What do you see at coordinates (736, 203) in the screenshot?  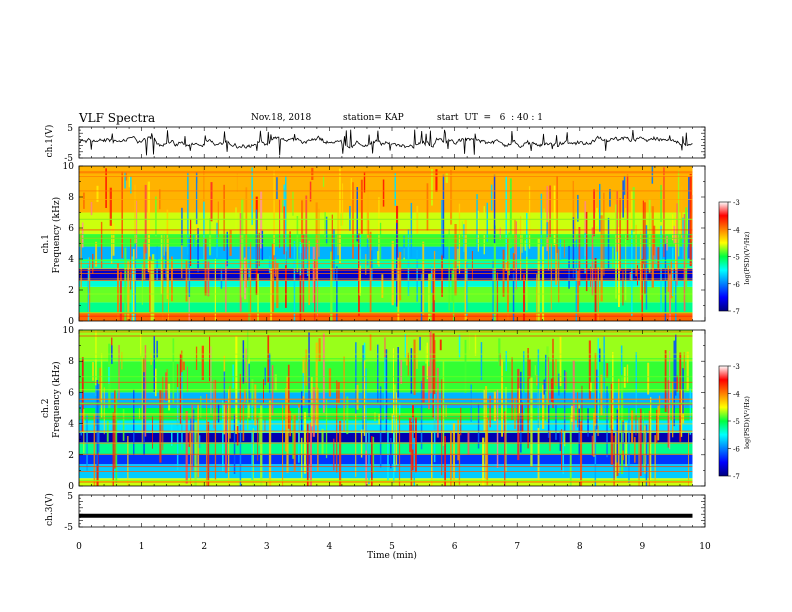 I see `ch1-colorbar-tick-label: -3` at bounding box center [736, 203].